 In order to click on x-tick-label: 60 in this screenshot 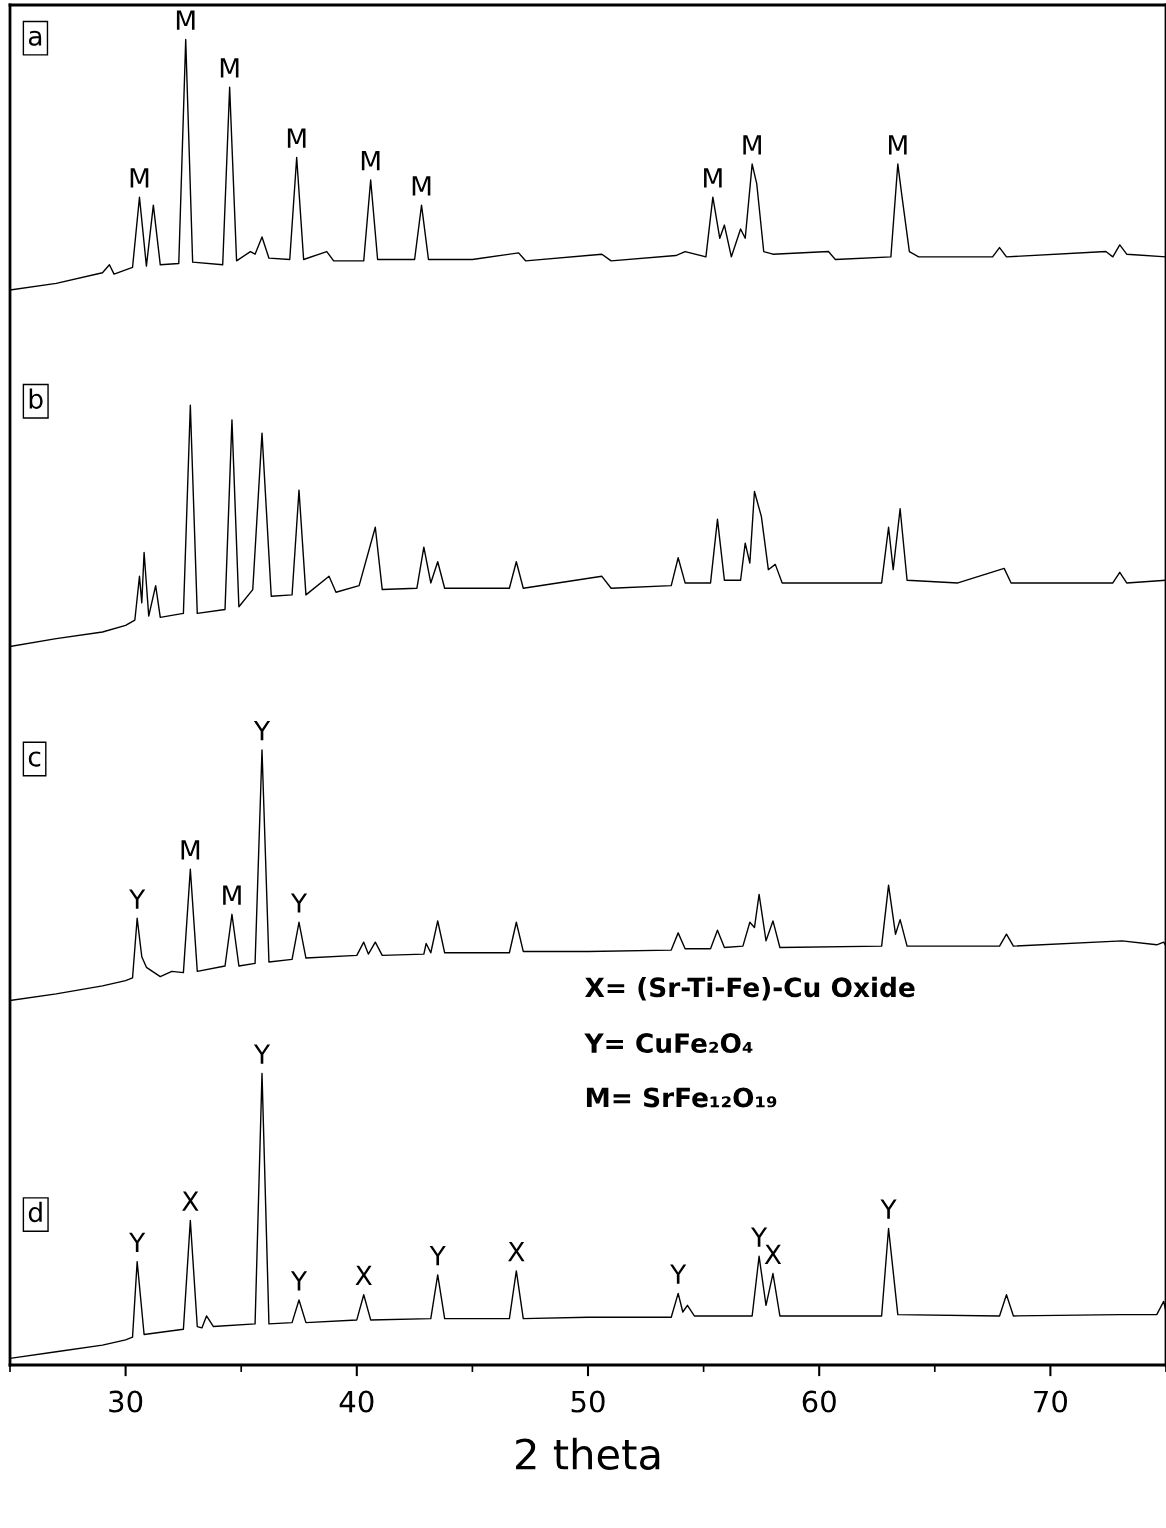, I will do `click(819, 1401)`.